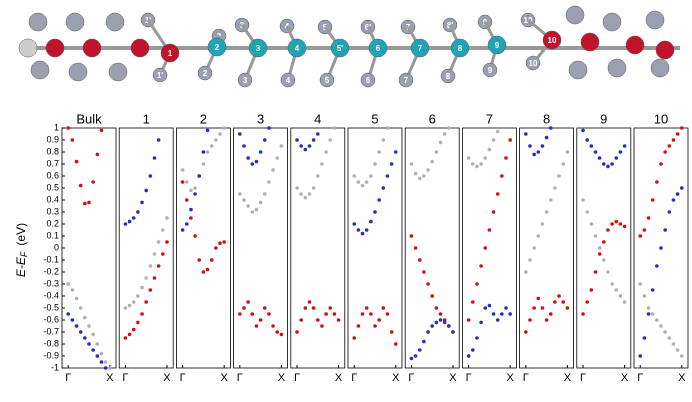  Describe the element at coordinates (52, 175) in the screenshot. I see `y-tick-label: 0.6` at that location.